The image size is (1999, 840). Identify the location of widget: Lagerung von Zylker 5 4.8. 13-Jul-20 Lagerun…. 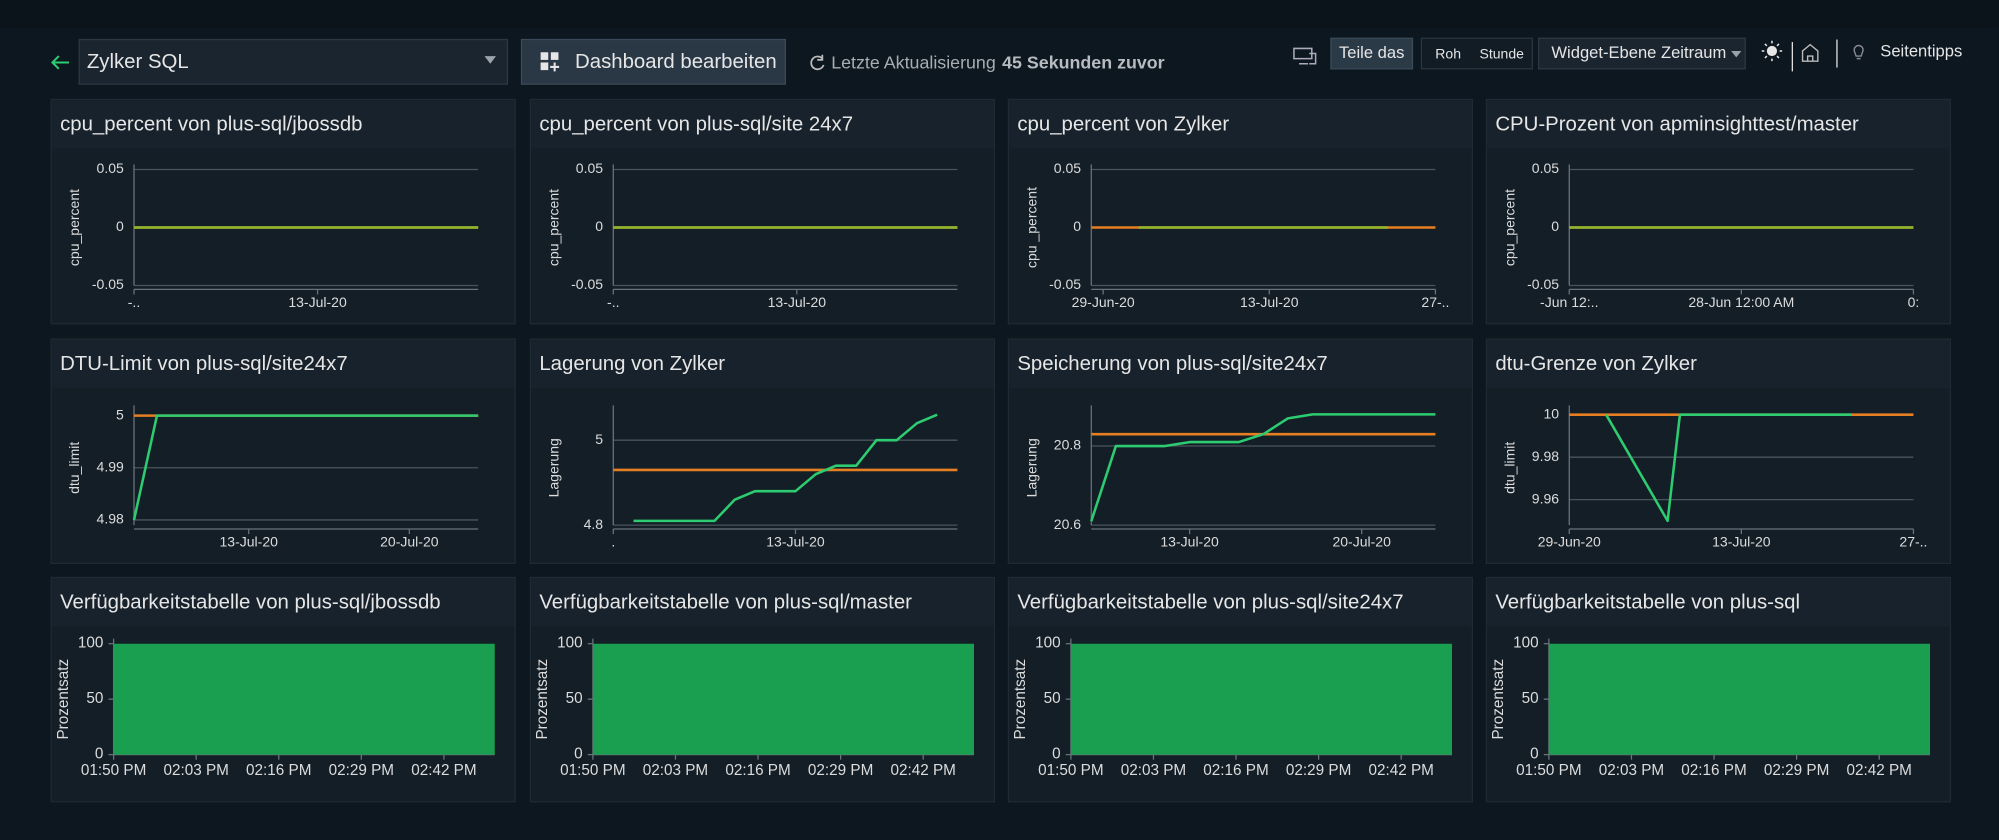
(762, 451).